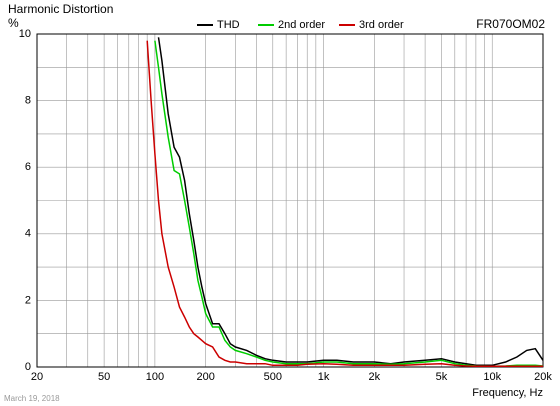  Describe the element at coordinates (543, 377) in the screenshot. I see `x-tick-label: 20k` at that location.